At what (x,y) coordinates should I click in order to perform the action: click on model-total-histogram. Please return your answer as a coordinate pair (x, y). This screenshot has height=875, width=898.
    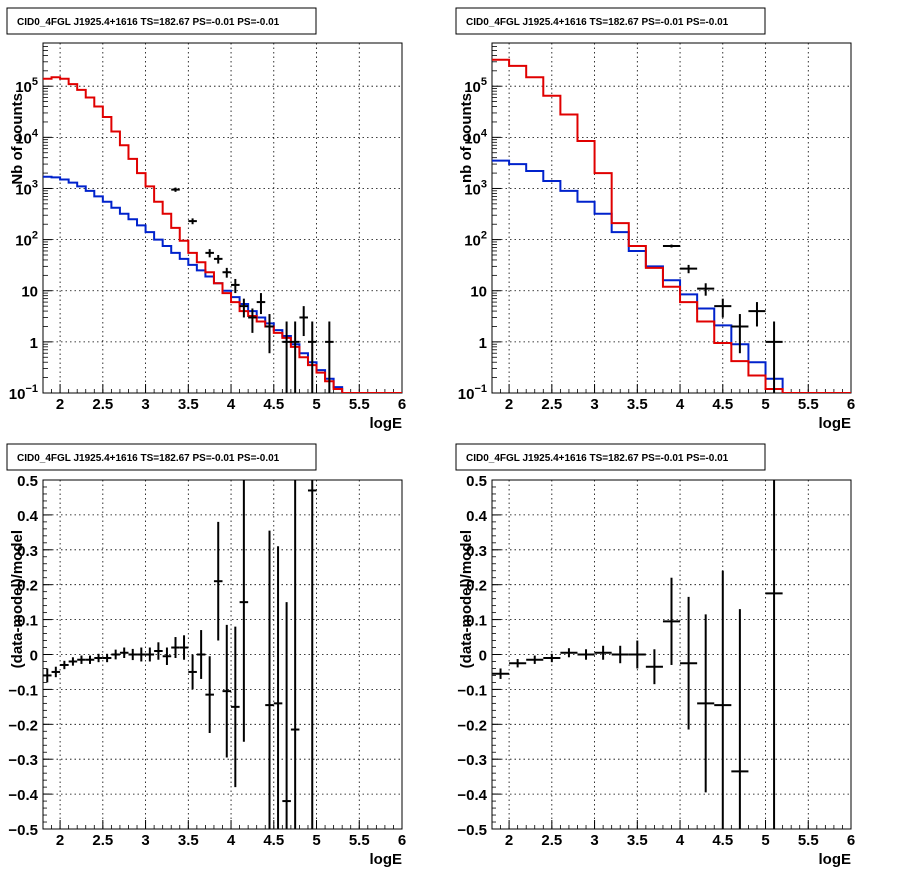
    Looking at the image, I should click on (222, 234).